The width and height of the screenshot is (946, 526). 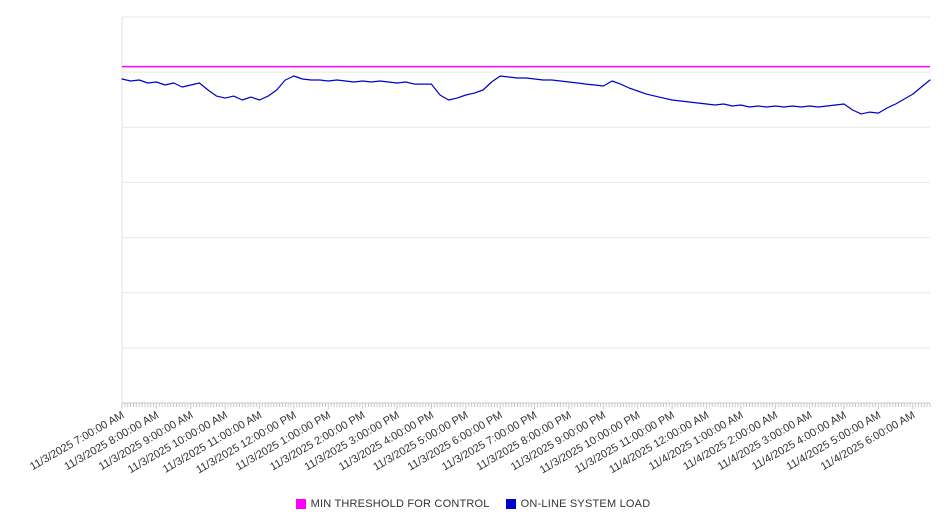 I want to click on system-load-line, so click(x=526, y=95).